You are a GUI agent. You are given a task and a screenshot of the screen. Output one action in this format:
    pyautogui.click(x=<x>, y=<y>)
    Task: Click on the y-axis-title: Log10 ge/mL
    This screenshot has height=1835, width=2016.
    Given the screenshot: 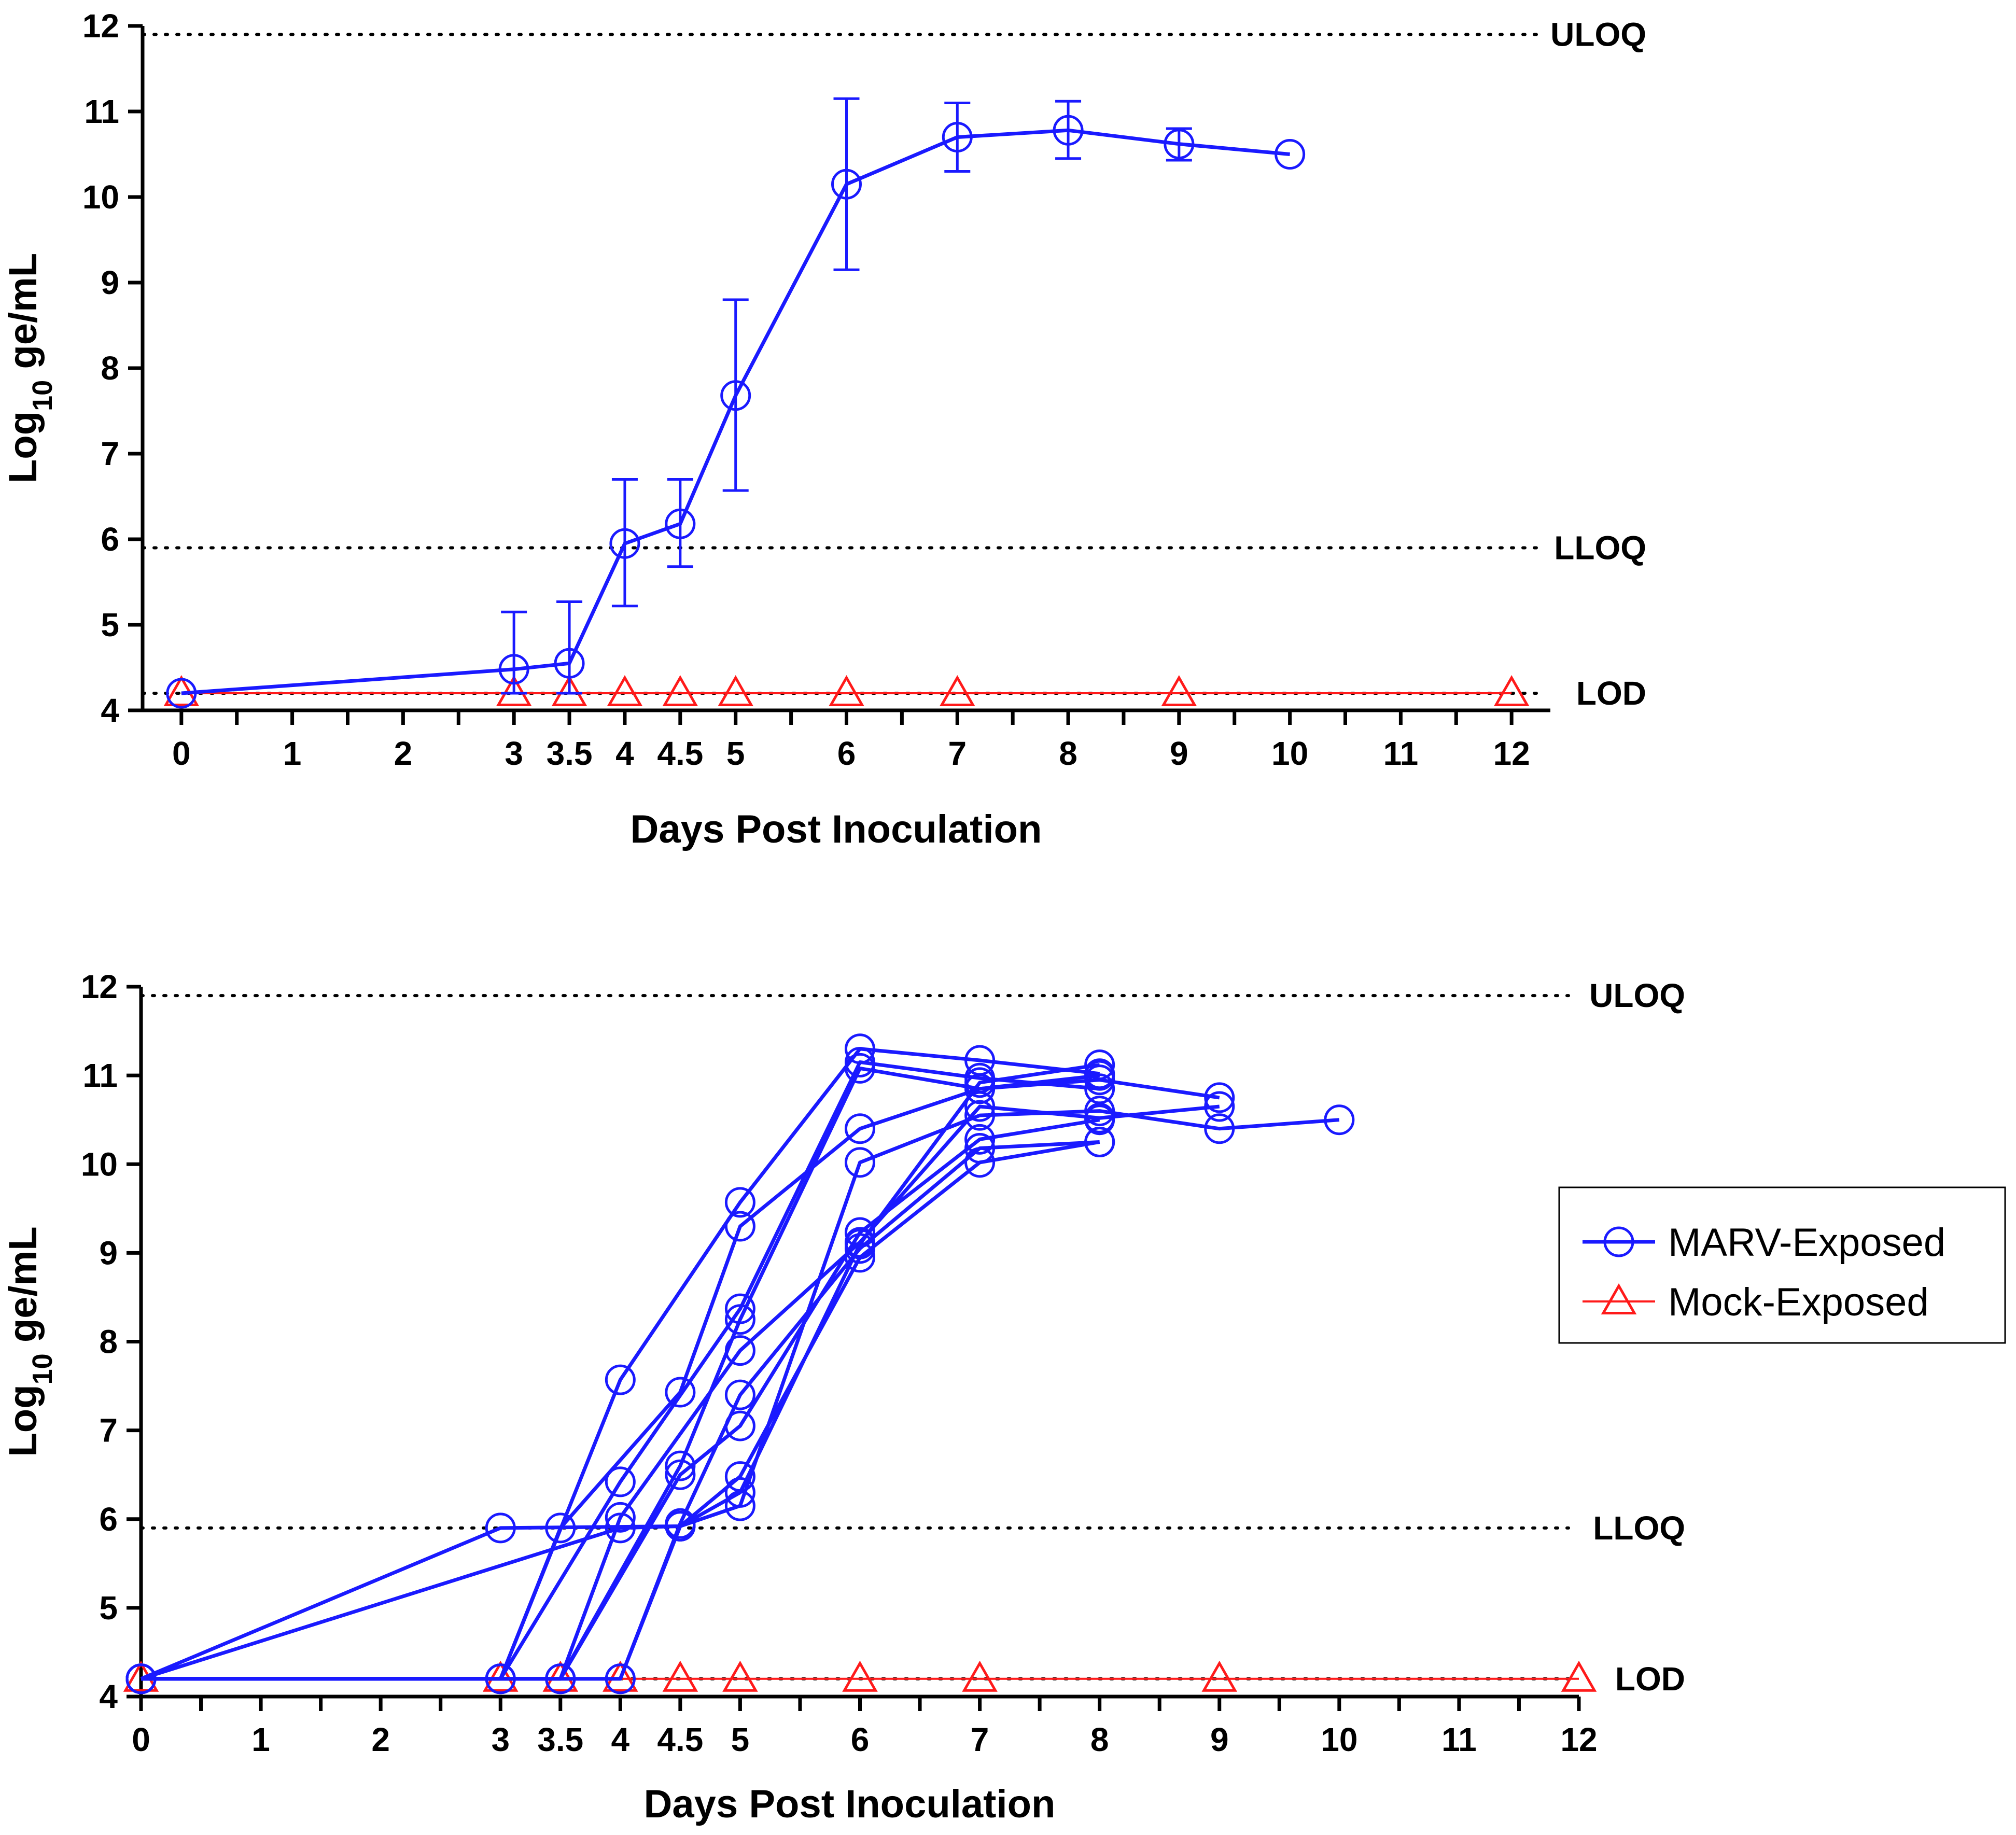 What is the action you would take?
    pyautogui.click(x=29, y=368)
    